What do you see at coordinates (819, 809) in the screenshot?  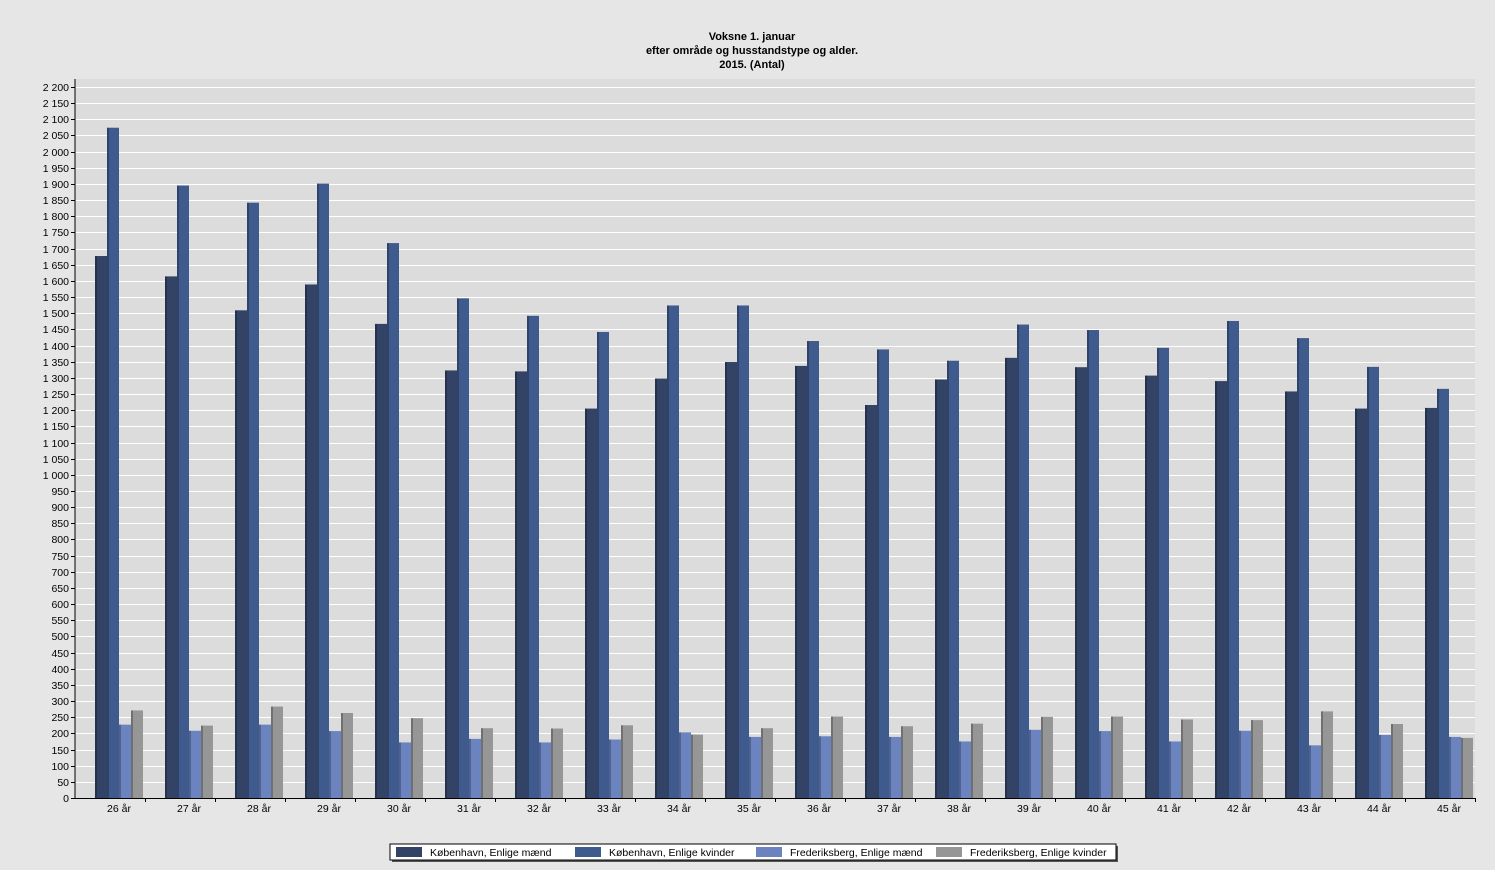 I see `x-tick-label: 36 år` at bounding box center [819, 809].